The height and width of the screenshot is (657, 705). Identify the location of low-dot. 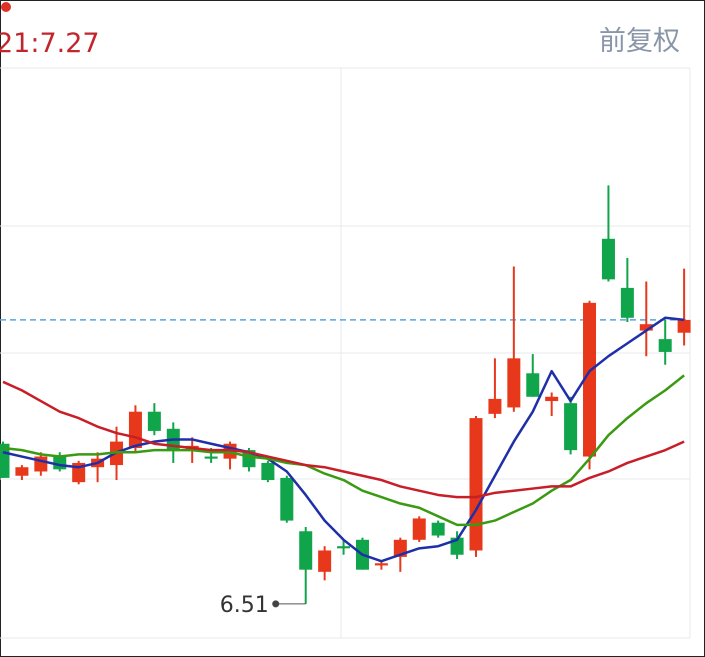
(276, 604).